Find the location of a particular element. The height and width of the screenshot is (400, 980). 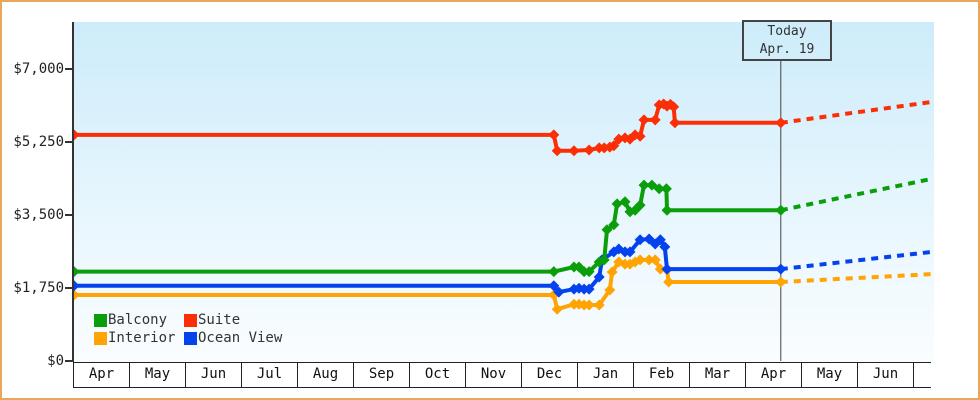

forecast-line-balcony is located at coordinates (856, 194).